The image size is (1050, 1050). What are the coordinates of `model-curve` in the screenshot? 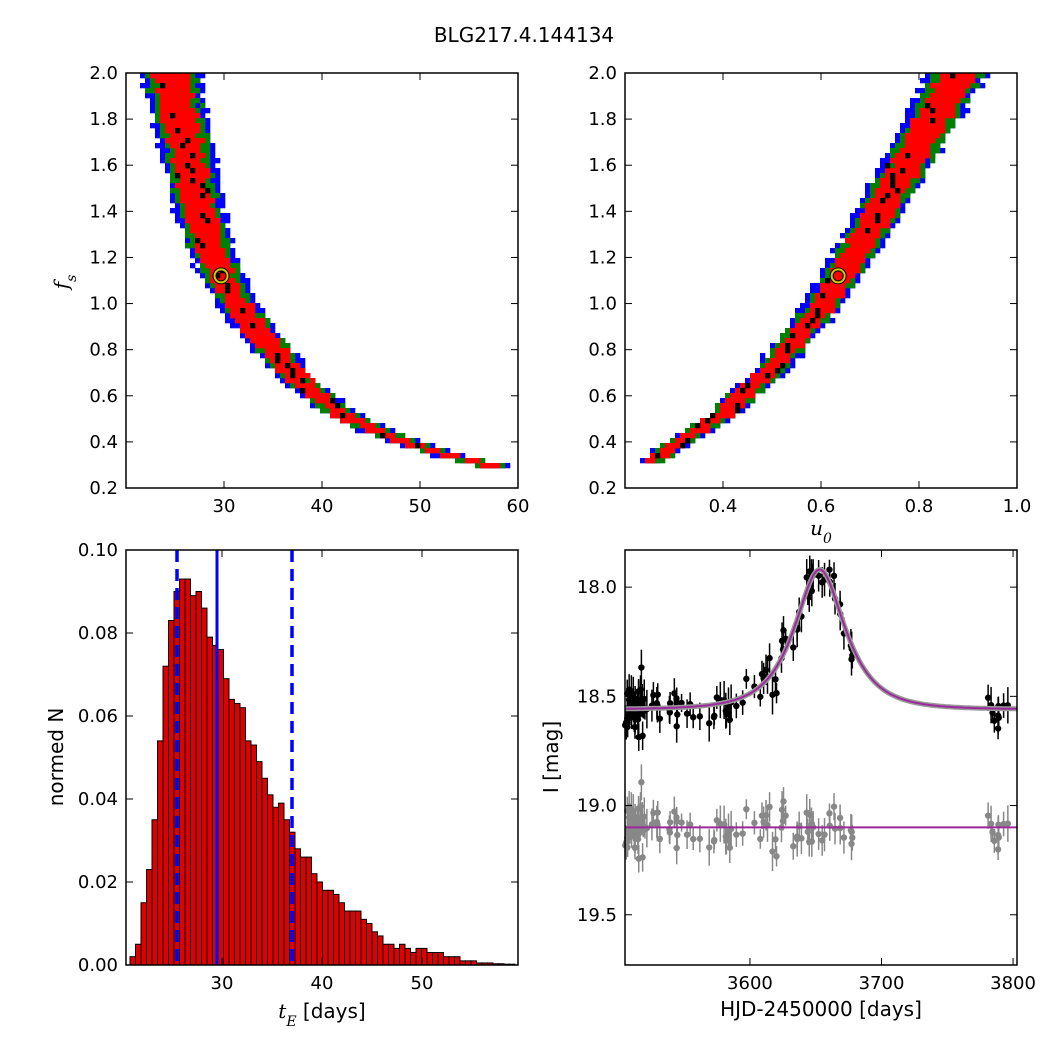 It's located at (821, 639).